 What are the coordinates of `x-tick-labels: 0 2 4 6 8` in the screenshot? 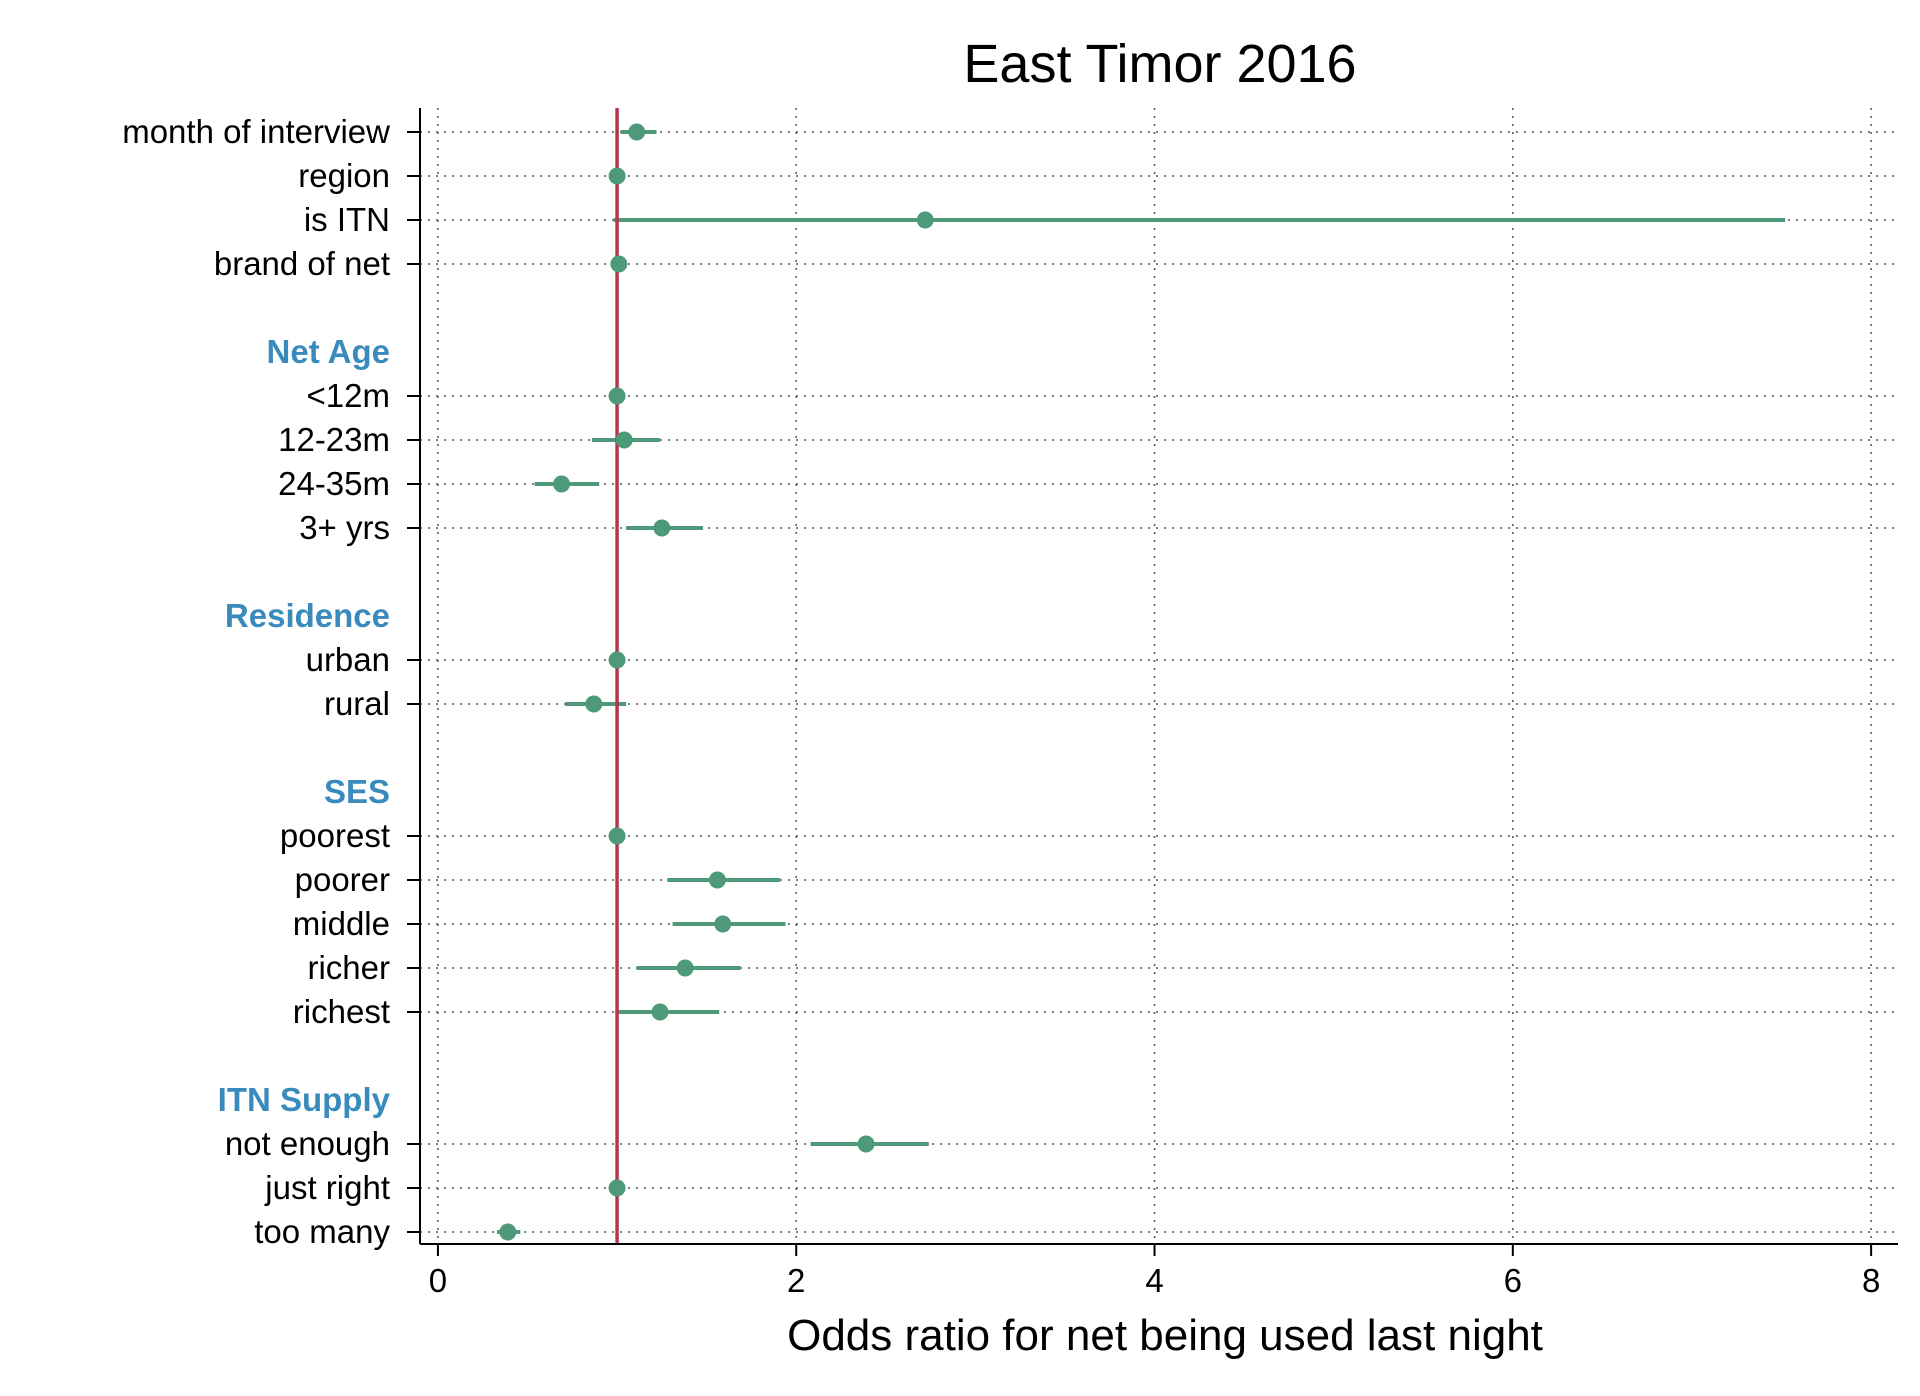 It's located at (1155, 1280).